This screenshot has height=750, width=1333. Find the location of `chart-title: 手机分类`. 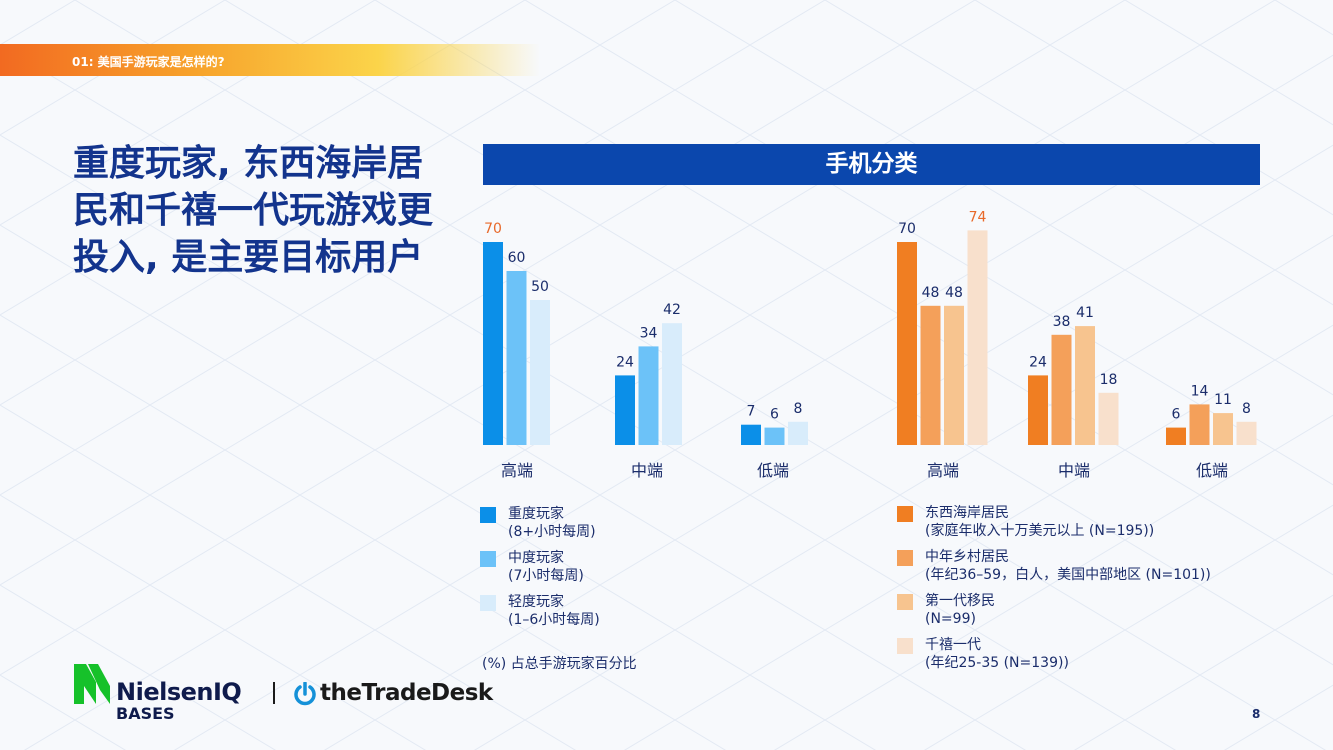

chart-title: 手机分类 is located at coordinates (871, 164).